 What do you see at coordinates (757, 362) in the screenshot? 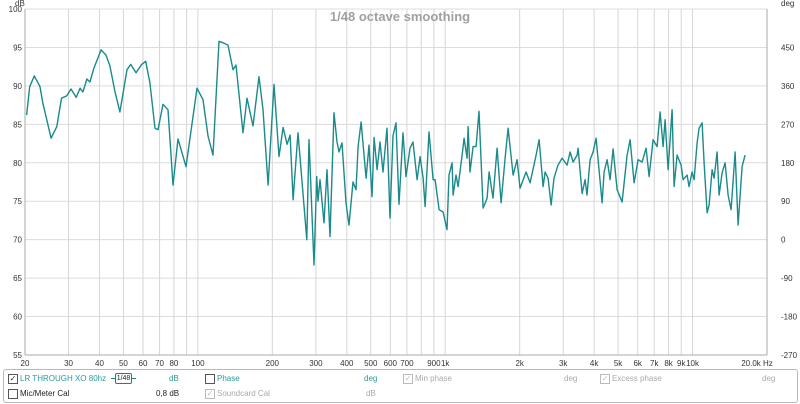
I see `x-tick-label: 20,0k Hz` at bounding box center [757, 362].